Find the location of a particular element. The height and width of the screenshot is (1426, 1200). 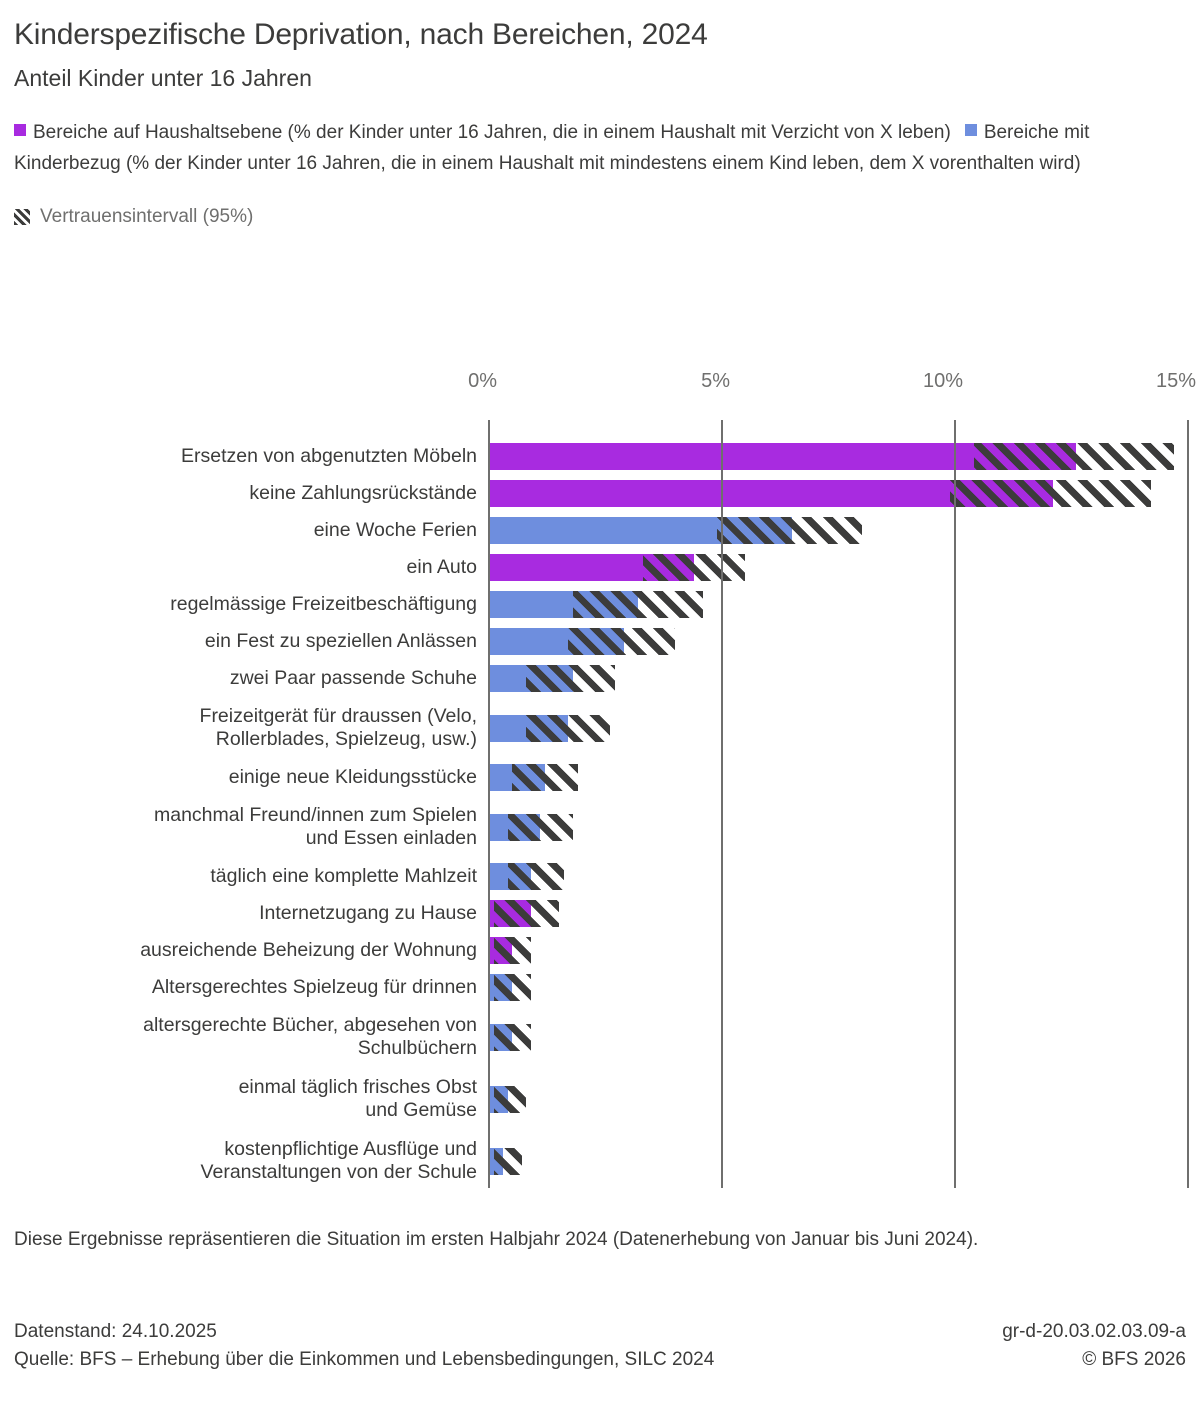

datenstand-label: Datenstand: 24.10.2025 is located at coordinates (115, 1331).